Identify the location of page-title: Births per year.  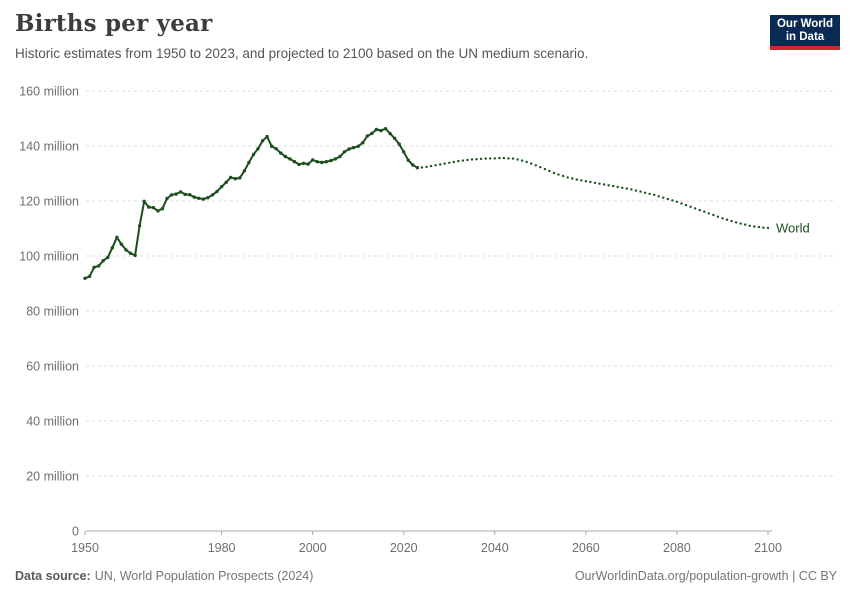
(114, 23).